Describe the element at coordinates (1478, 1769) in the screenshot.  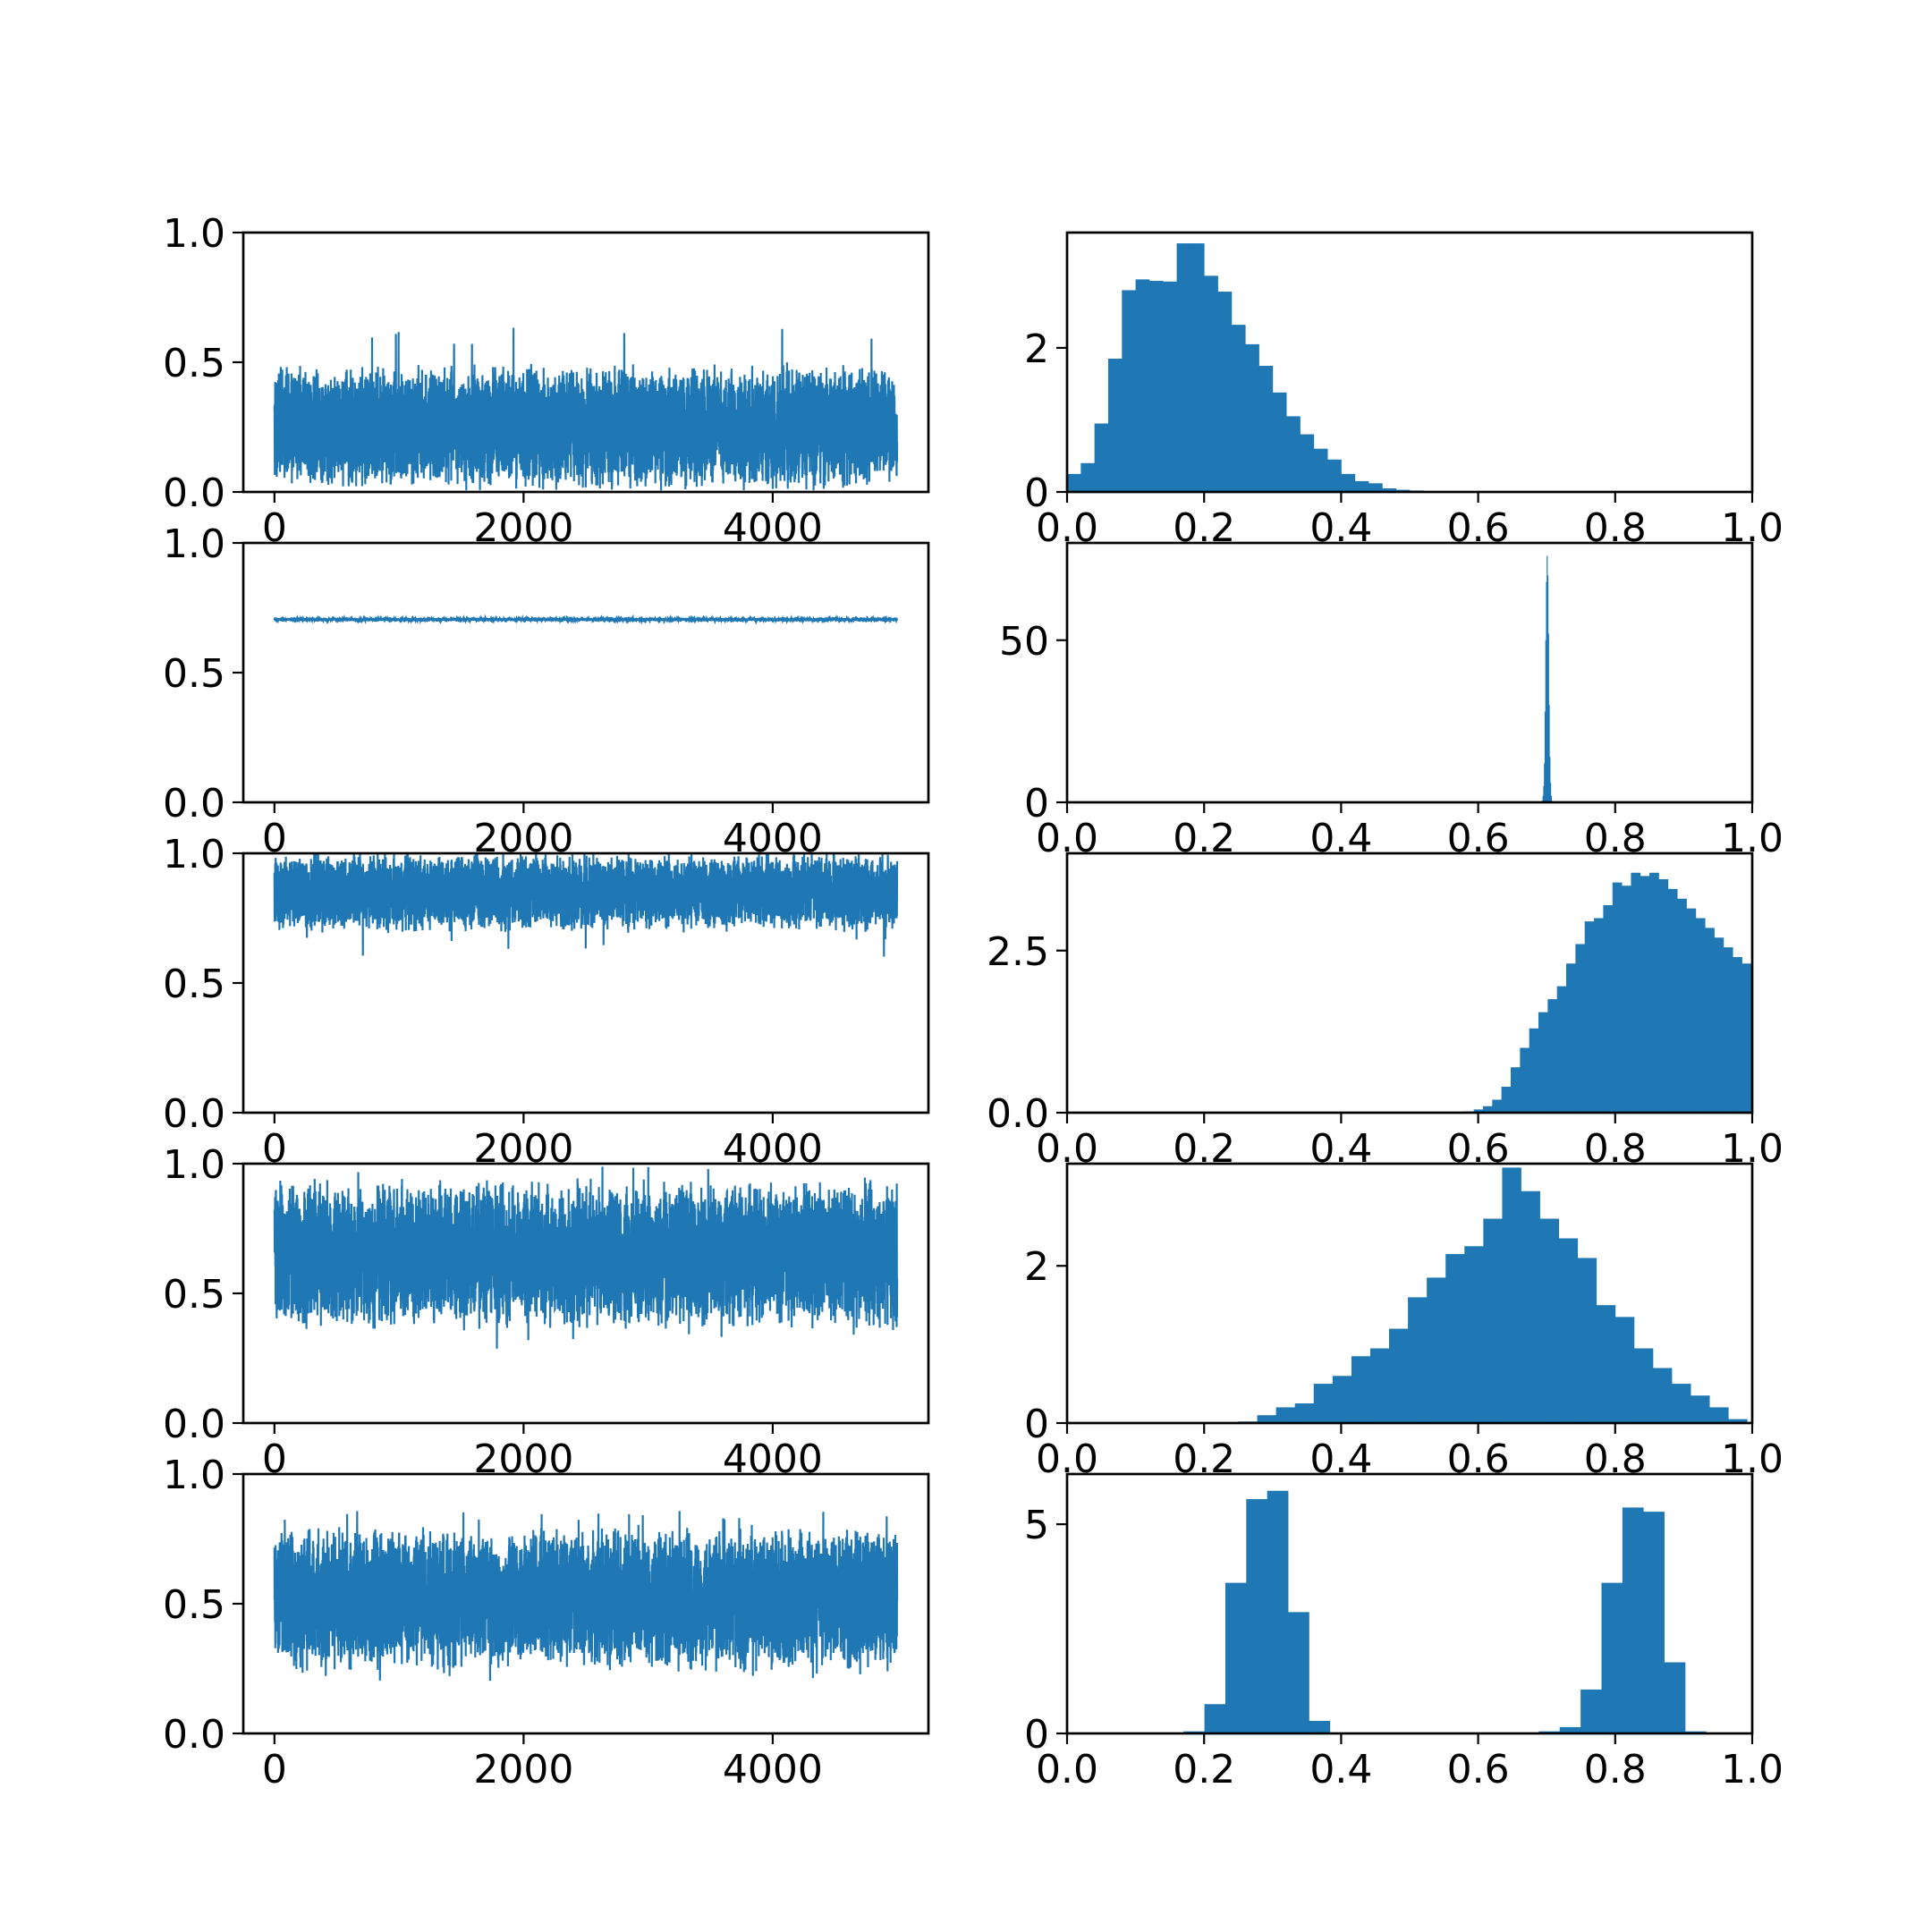
I see `x-tick-label: 0.6` at that location.